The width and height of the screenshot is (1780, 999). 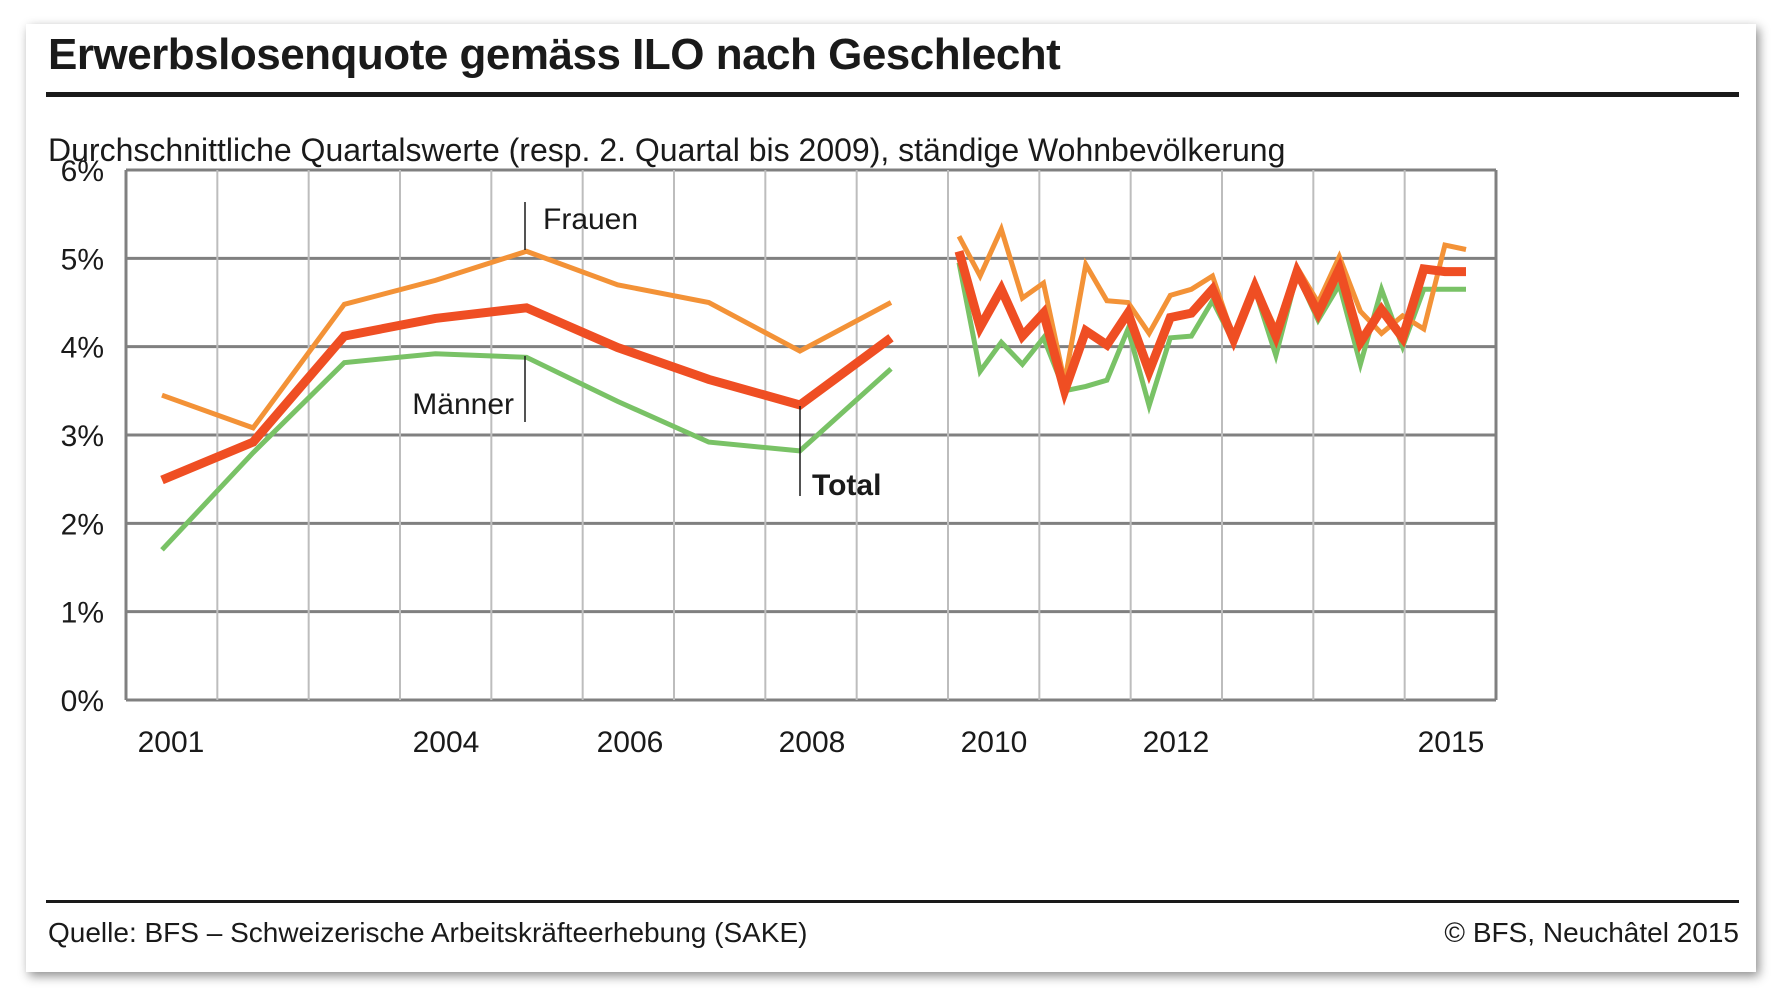 What do you see at coordinates (1210, 328) in the screenshot?
I see `series-line-total-quarterly` at bounding box center [1210, 328].